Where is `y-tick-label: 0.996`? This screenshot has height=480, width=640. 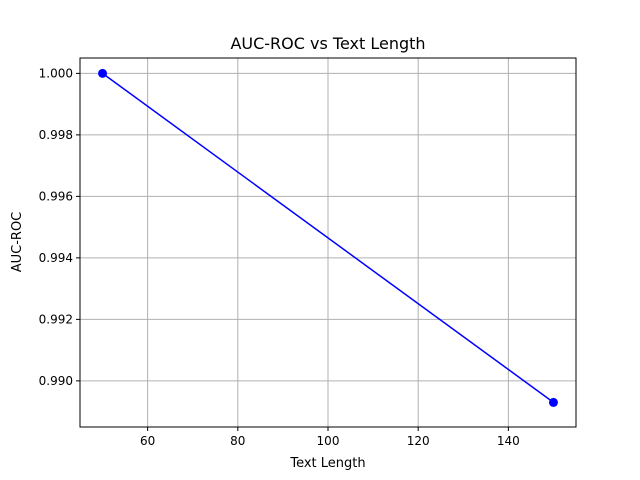
y-tick-label: 0.996 is located at coordinates (56, 196).